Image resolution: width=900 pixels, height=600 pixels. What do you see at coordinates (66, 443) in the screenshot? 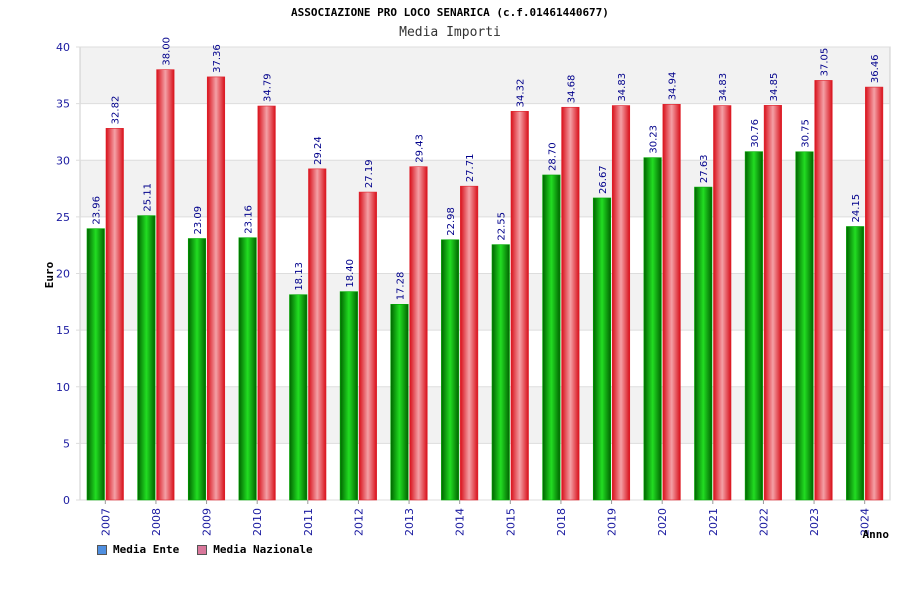
I see `y-tick-label: 5` at bounding box center [66, 443].